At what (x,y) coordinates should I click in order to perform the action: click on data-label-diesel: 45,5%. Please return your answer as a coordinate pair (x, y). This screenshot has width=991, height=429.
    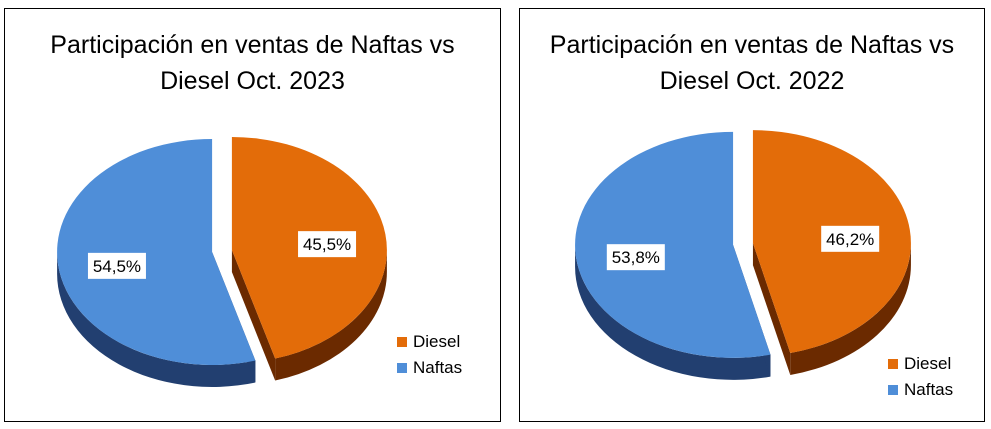
    Looking at the image, I should click on (327, 244).